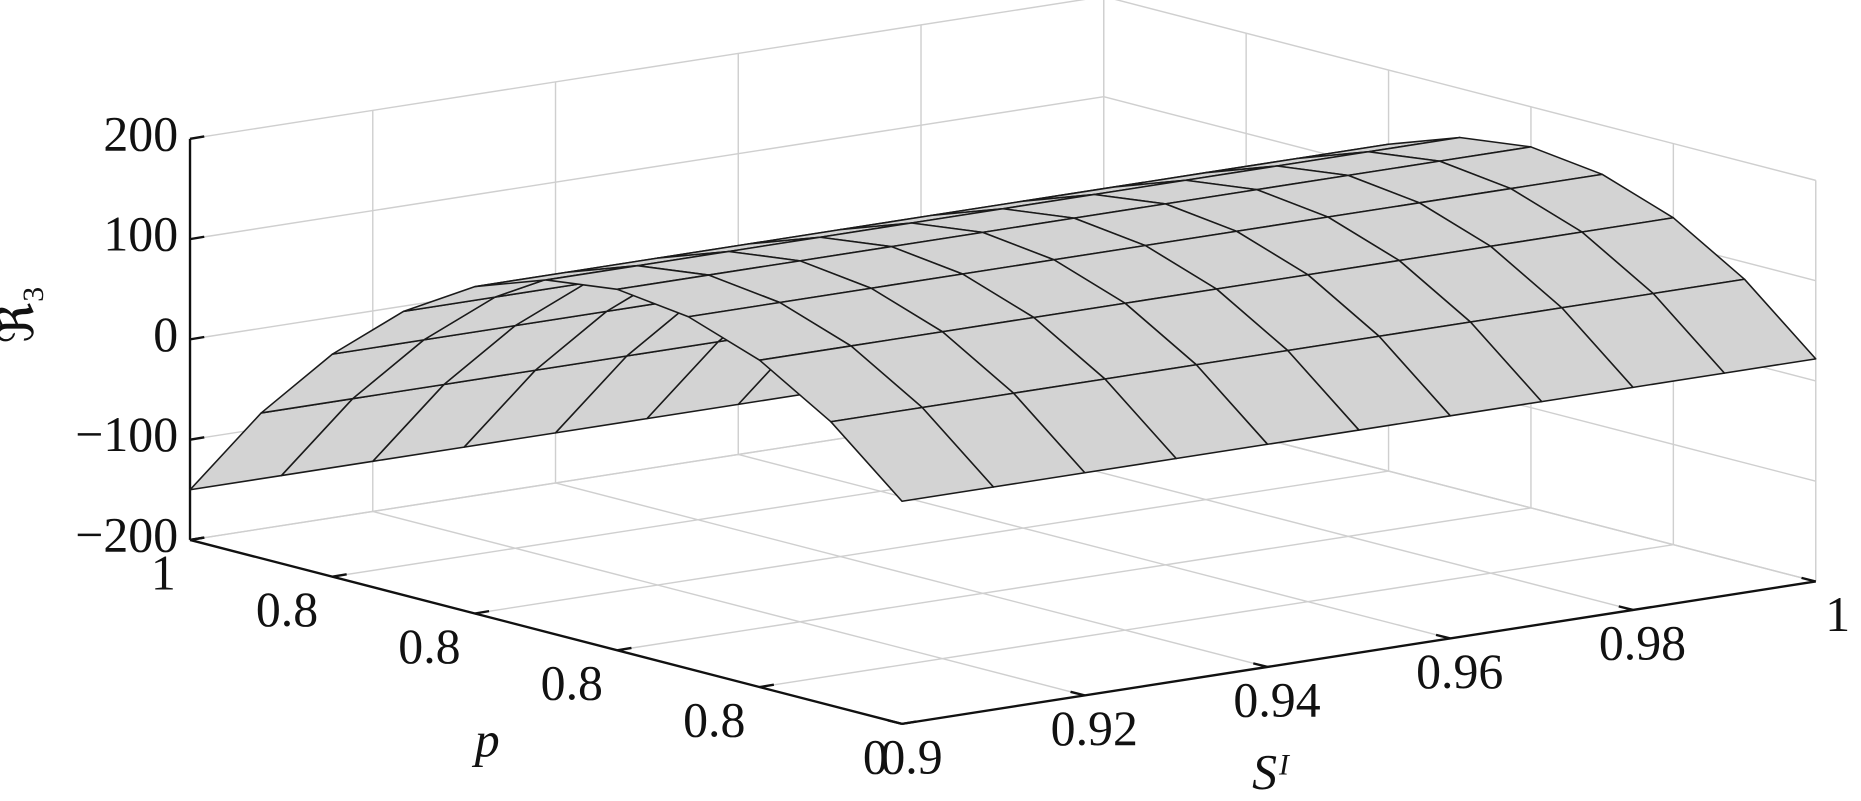 This screenshot has width=1861, height=801. What do you see at coordinates (875, 756) in the screenshot?
I see `p-tick-label: 0` at bounding box center [875, 756].